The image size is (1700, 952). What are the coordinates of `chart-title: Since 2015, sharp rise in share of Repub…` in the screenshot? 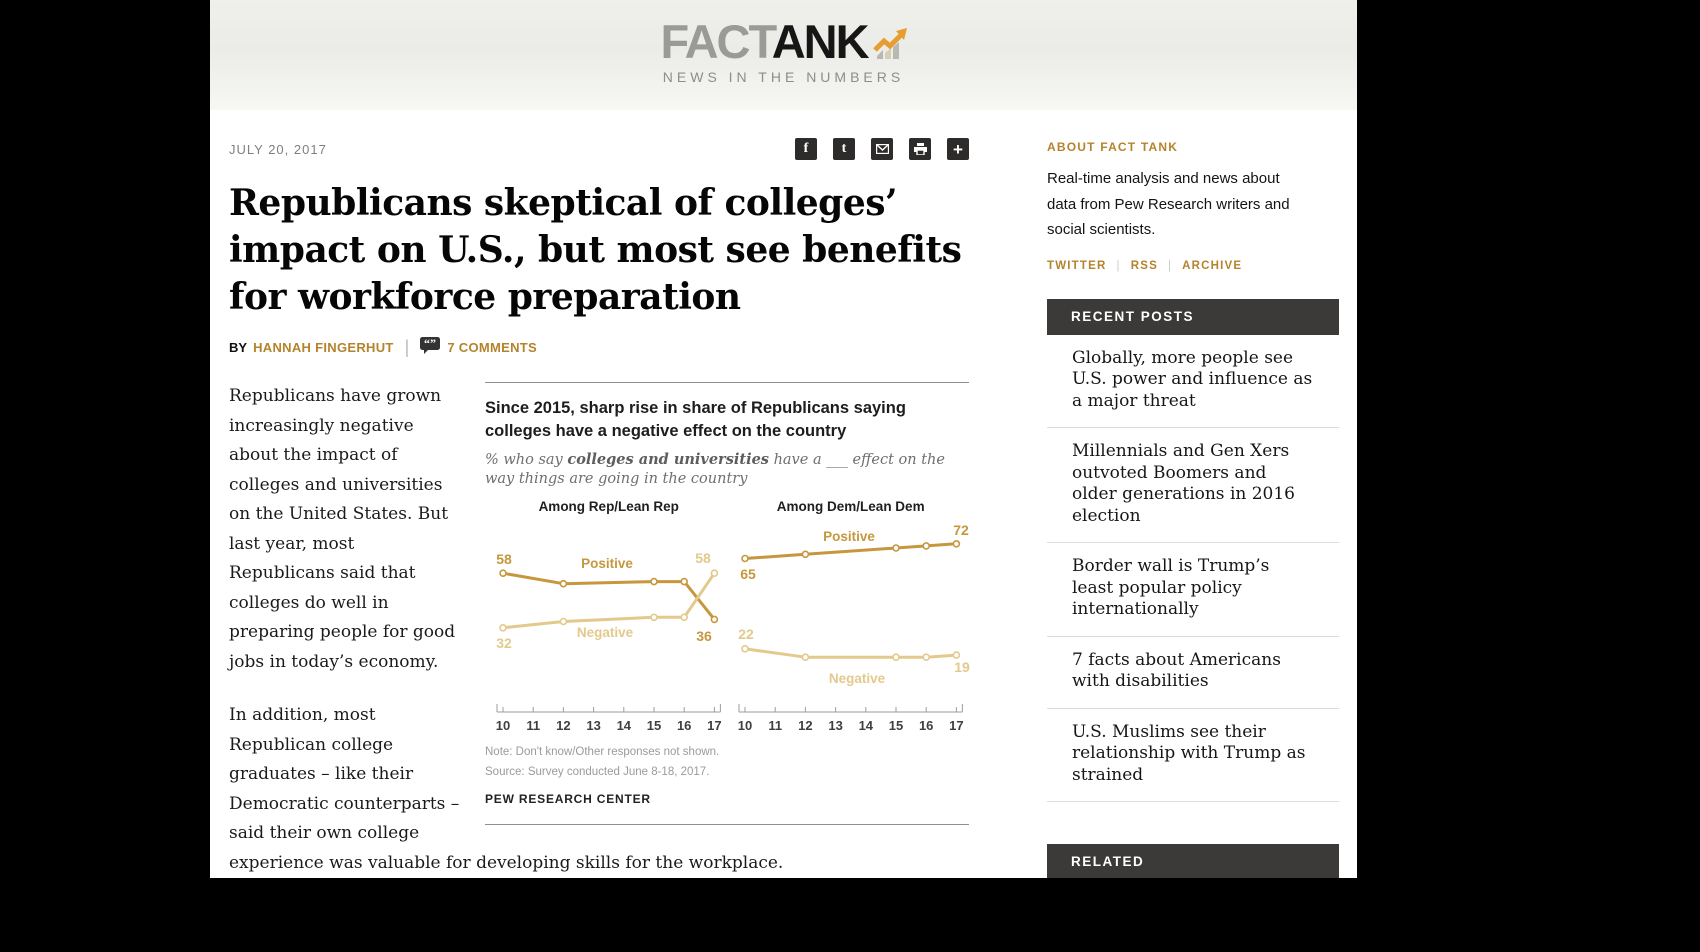 It's located at (695, 419).